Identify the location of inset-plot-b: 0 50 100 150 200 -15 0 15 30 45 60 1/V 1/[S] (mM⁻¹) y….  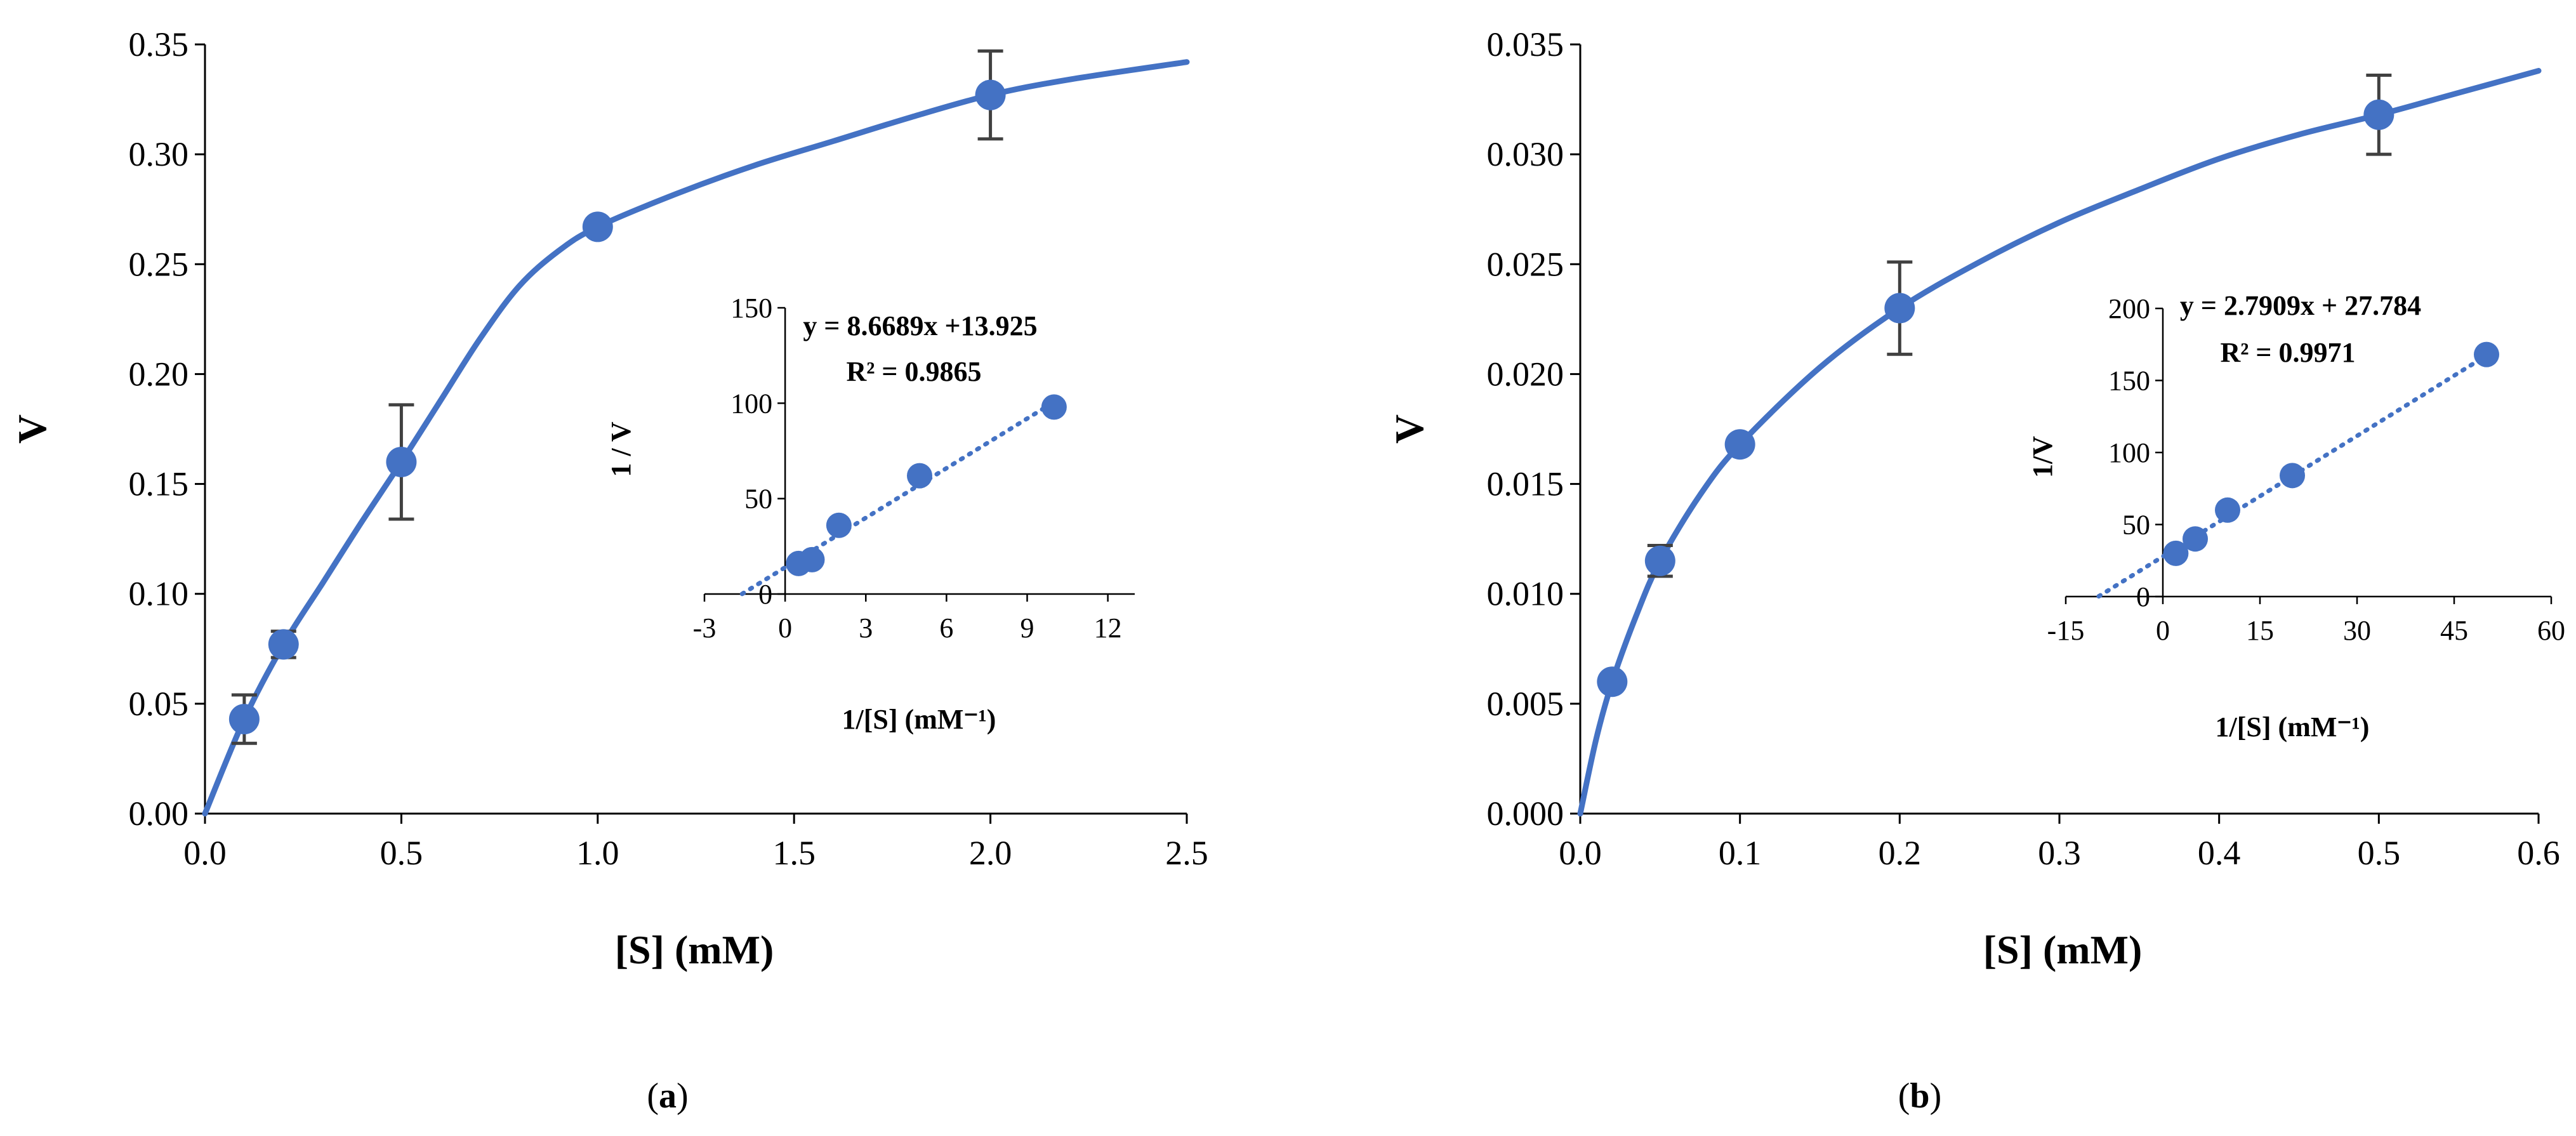
(2296, 516).